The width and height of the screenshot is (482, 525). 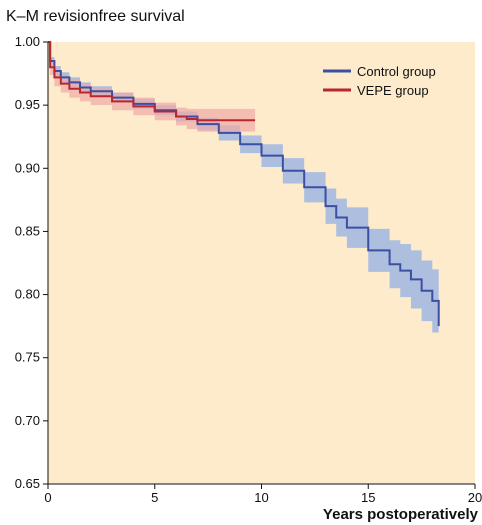 What do you see at coordinates (261, 497) in the screenshot?
I see `x-tick-label: 10` at bounding box center [261, 497].